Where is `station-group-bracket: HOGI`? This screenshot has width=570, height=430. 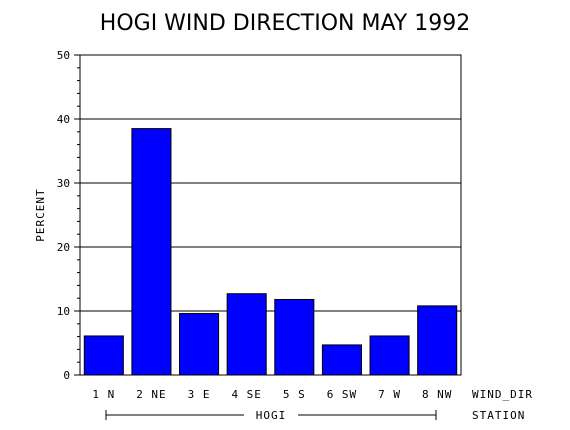
station-group-bracket: HOGI is located at coordinates (271, 415).